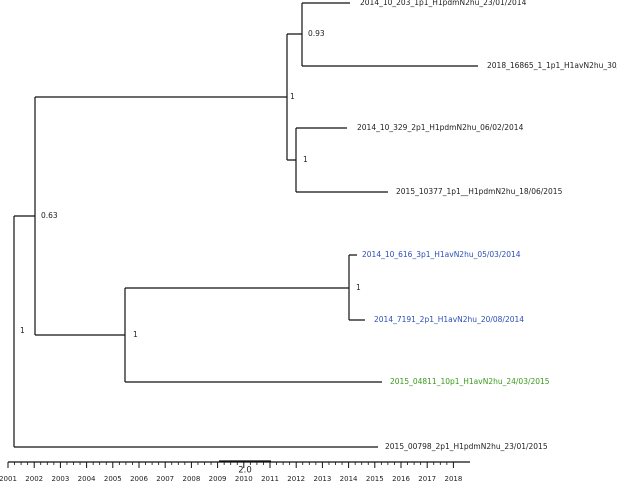  I want to click on axis-label: 2004, so click(87, 479).